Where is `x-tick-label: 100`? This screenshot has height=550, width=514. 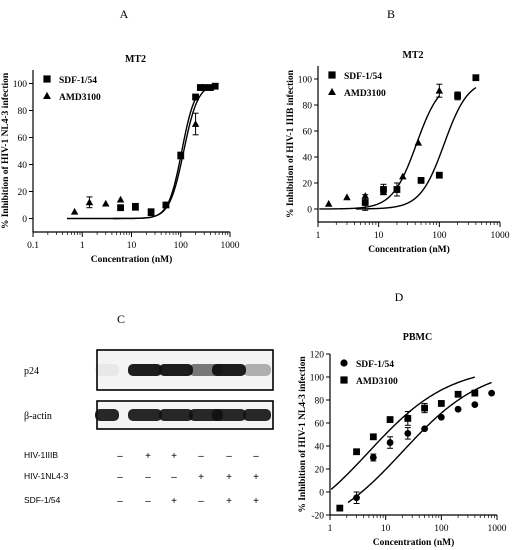
x-tick-label: 100 is located at coordinates (439, 236).